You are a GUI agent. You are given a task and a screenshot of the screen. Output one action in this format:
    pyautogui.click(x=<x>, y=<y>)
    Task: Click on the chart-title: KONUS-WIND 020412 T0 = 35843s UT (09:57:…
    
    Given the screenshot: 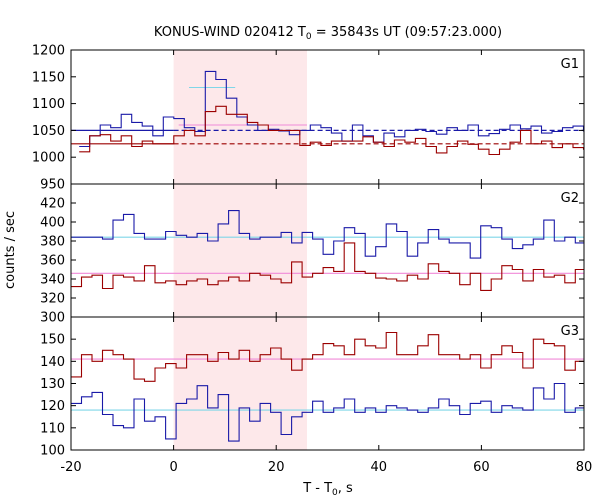 What is the action you would take?
    pyautogui.click(x=328, y=33)
    